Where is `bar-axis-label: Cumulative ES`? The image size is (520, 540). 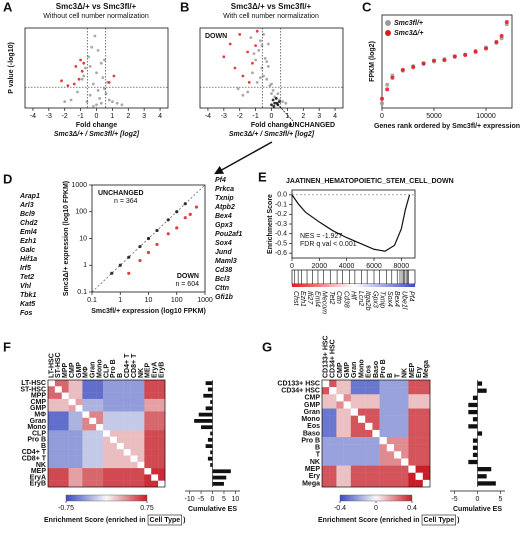 bar-axis-label: Cumulative ES is located at coordinates (477, 509).